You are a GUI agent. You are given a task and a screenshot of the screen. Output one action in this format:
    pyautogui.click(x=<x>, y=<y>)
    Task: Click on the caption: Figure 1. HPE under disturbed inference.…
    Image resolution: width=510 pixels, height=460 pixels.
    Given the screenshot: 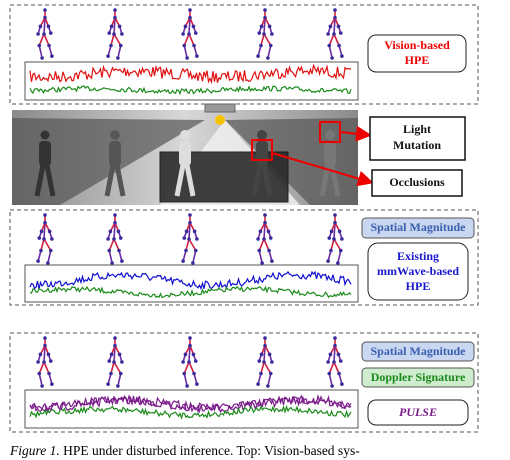 What is the action you would take?
    pyautogui.click(x=184, y=450)
    